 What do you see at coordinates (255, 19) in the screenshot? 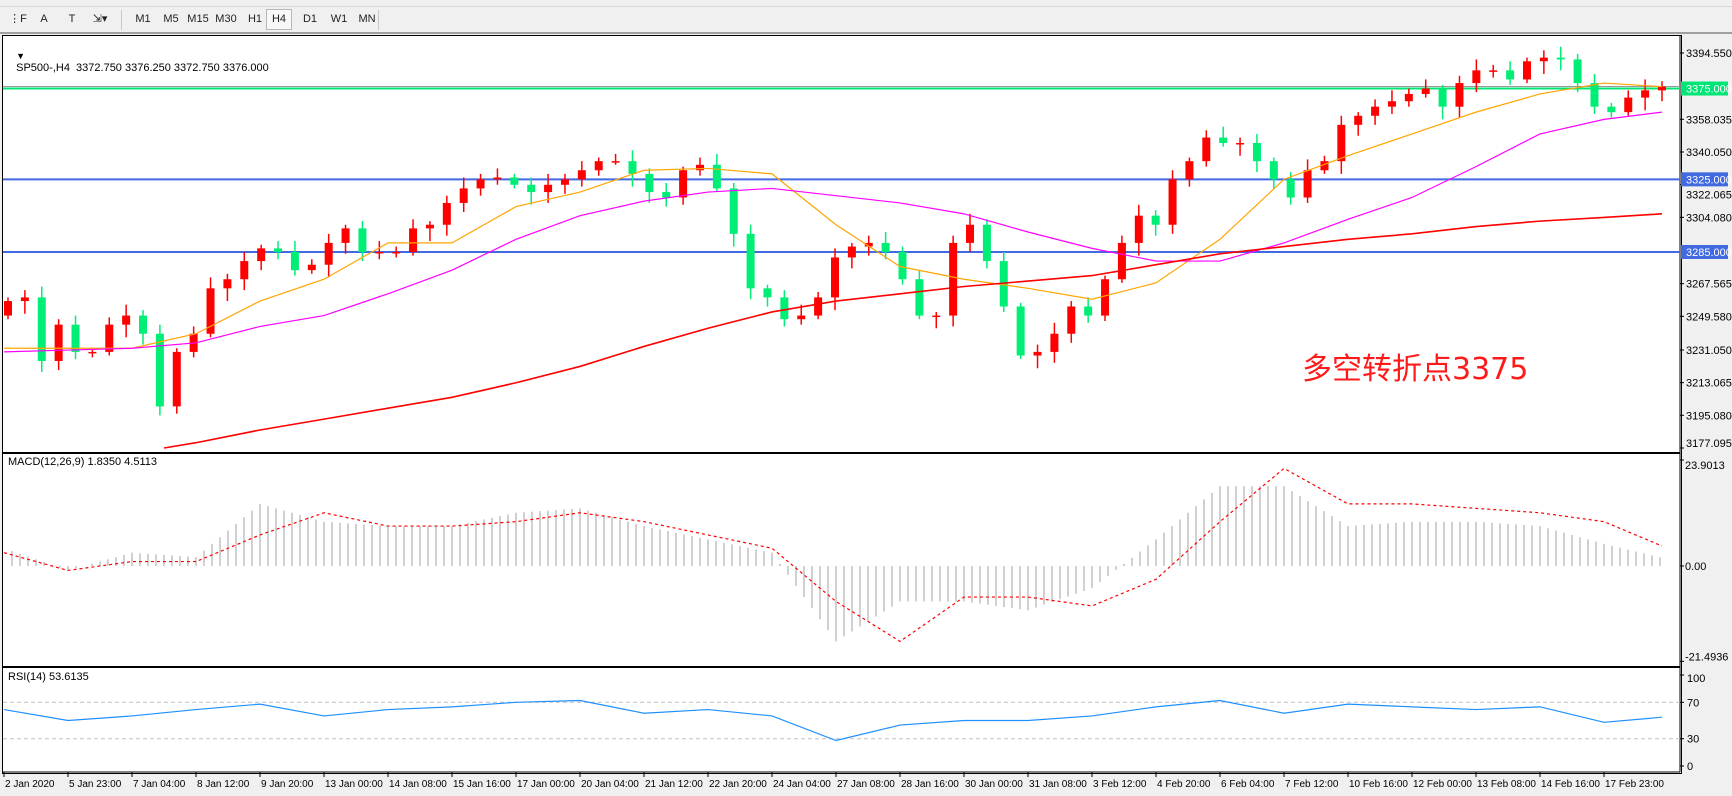
I see `timeframe-h1: H1` at bounding box center [255, 19].